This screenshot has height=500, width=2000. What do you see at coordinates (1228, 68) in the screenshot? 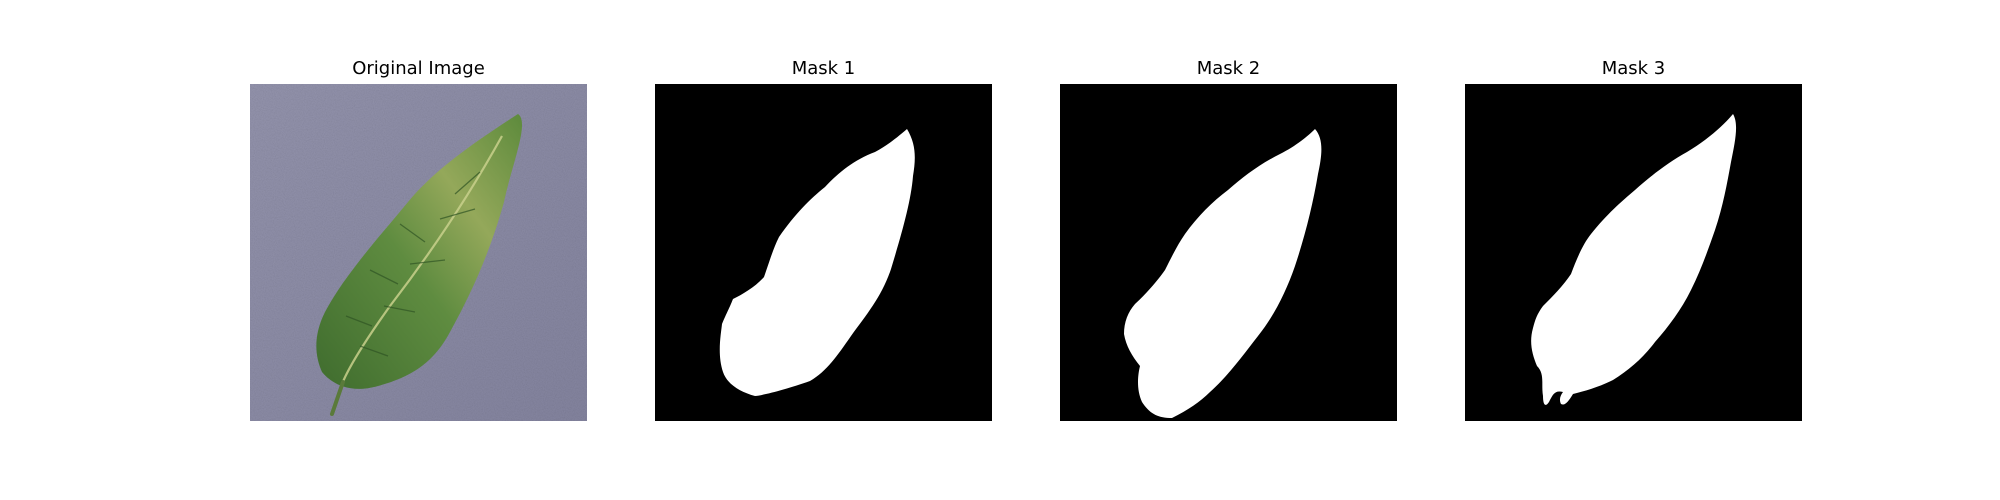
I see `panel-title-mask-2: Mask 2` at bounding box center [1228, 68].